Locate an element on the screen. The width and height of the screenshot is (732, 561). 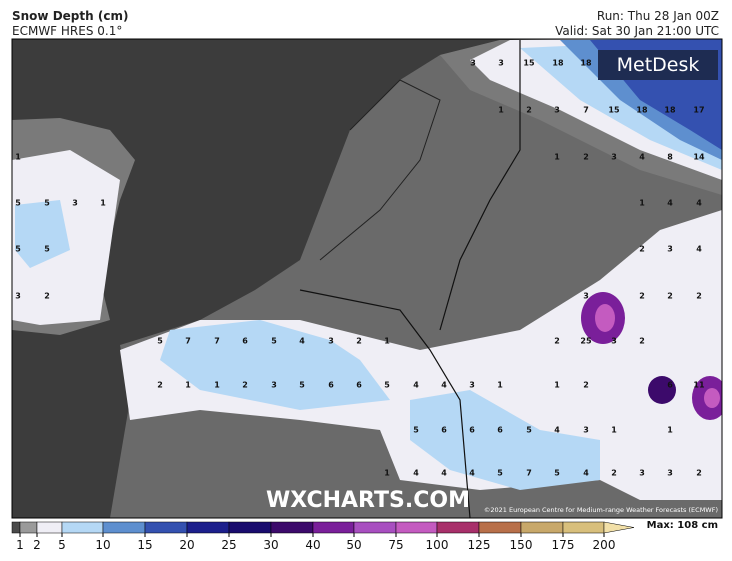
model: ECMWF HRES 0.1° is located at coordinates (67, 31).